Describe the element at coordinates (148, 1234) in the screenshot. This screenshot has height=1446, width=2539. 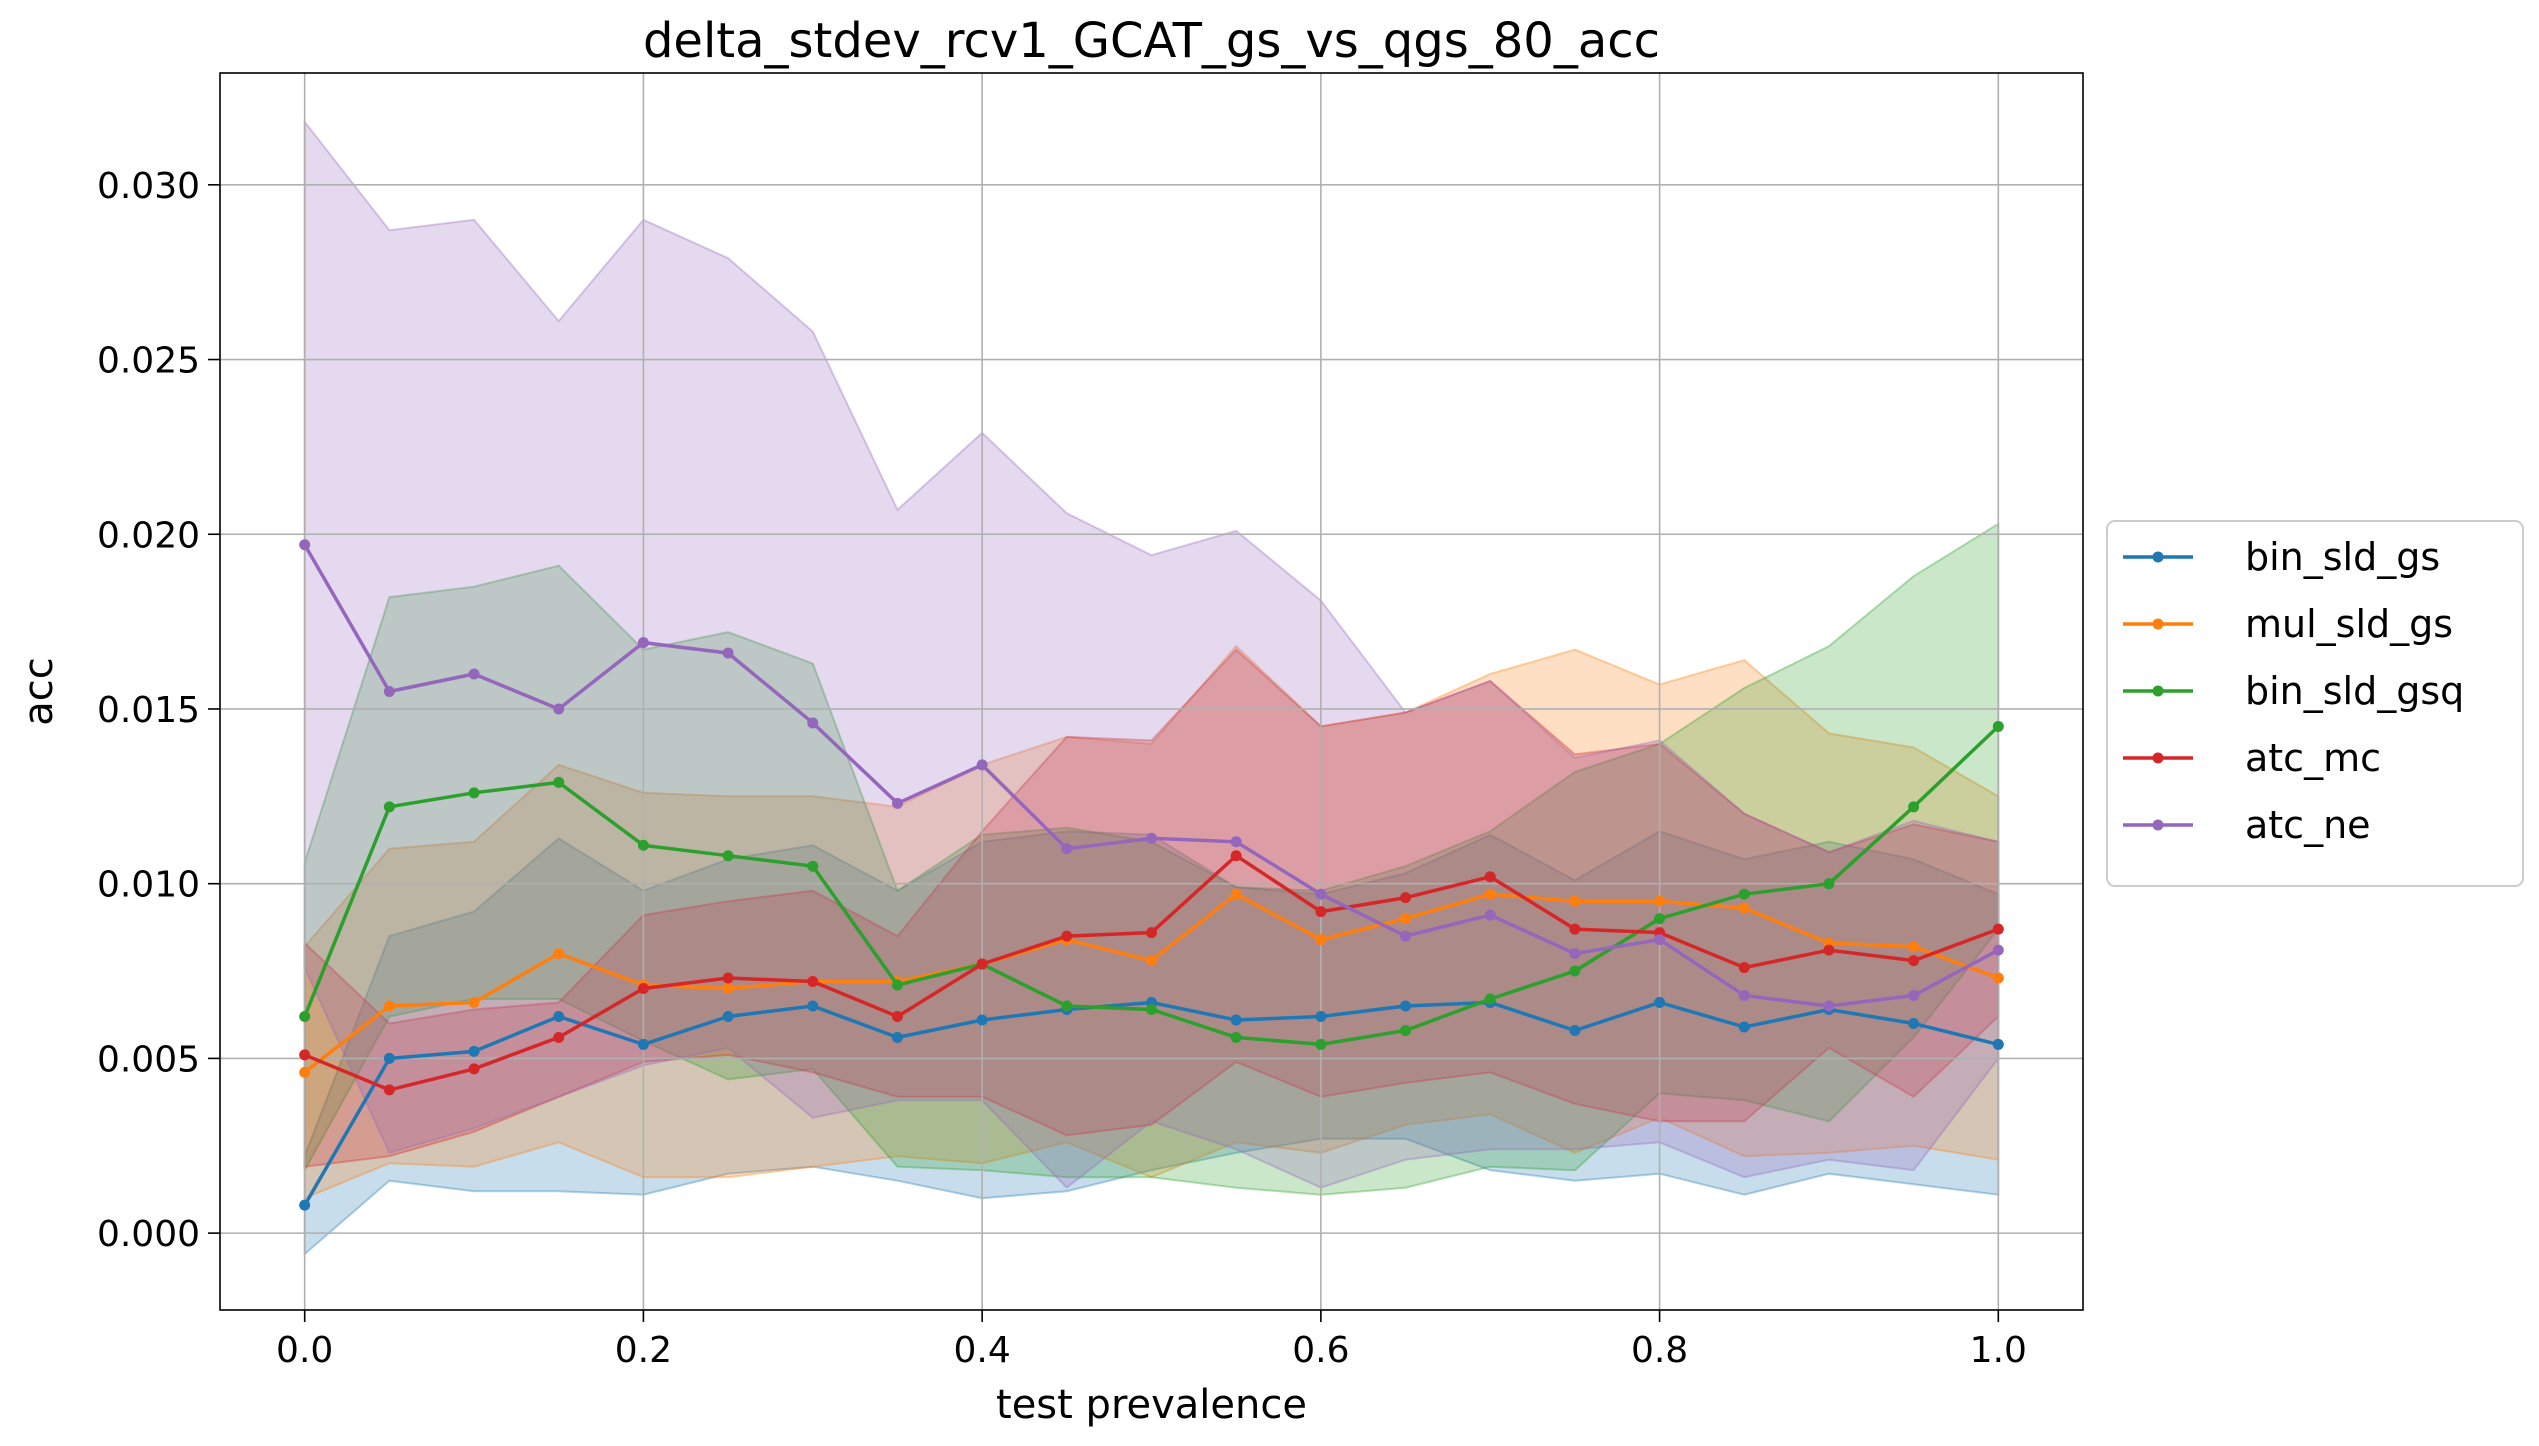
I see `y-tick-label: 0.000` at that location.